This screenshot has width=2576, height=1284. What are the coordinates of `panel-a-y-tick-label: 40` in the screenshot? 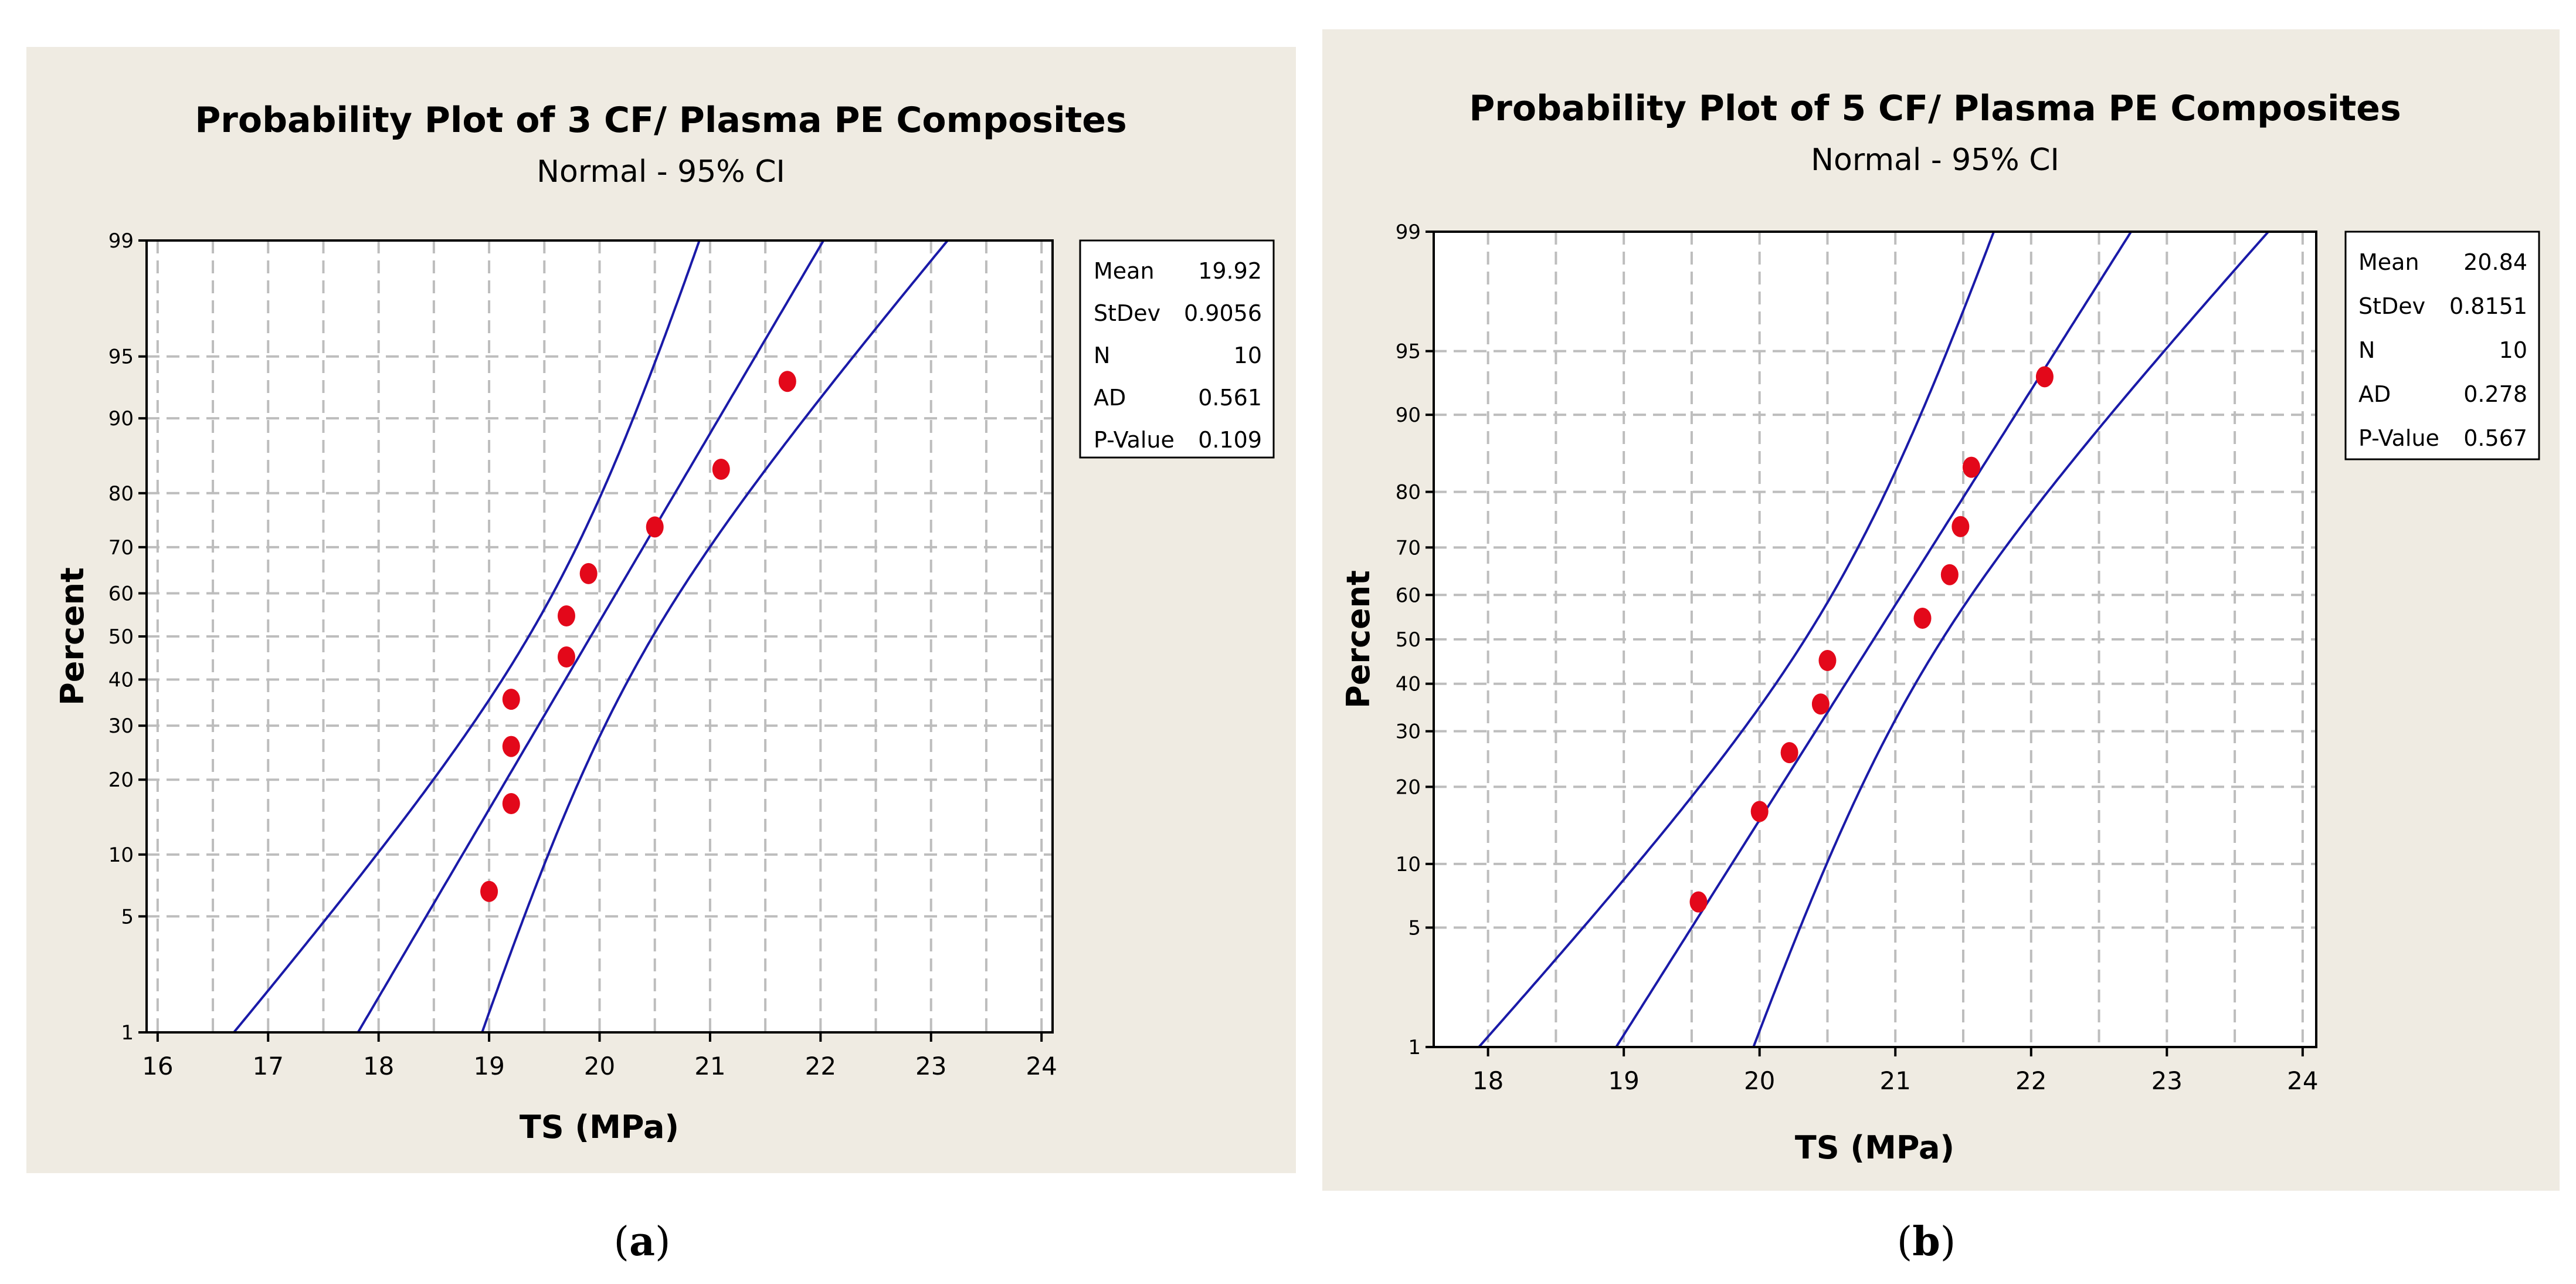 It's located at (121, 680).